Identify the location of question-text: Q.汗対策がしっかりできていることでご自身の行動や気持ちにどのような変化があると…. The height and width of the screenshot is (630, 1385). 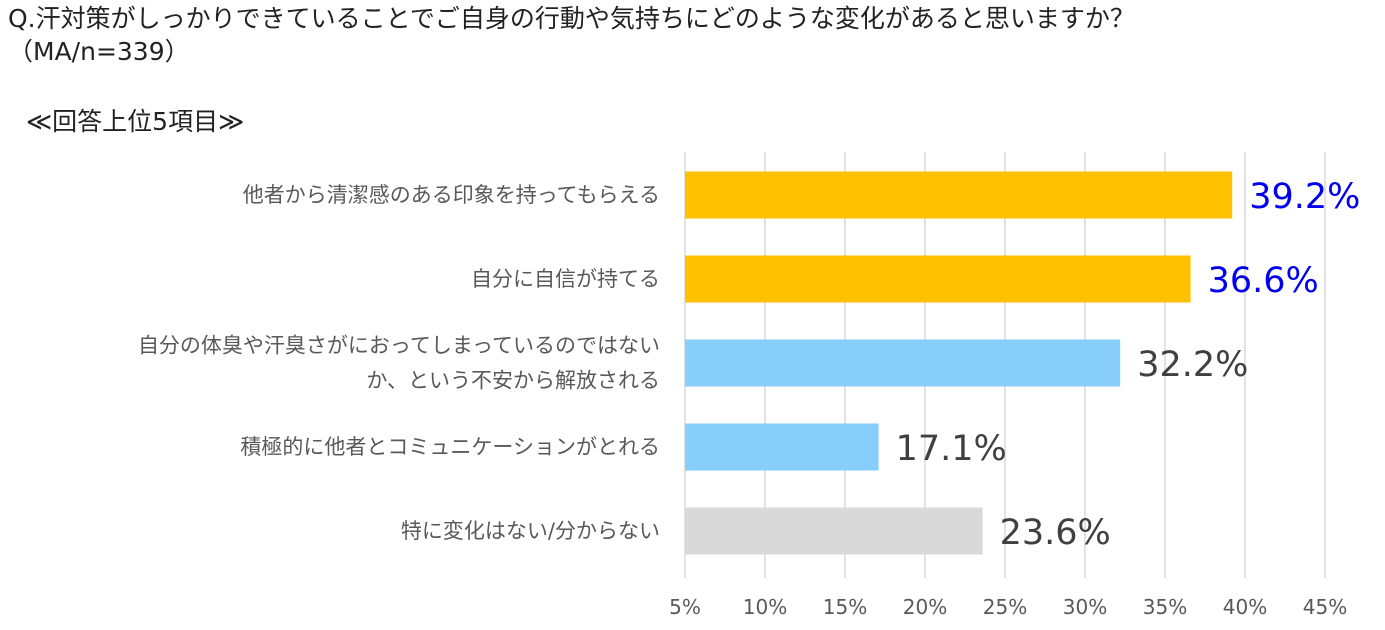
(693, 35).